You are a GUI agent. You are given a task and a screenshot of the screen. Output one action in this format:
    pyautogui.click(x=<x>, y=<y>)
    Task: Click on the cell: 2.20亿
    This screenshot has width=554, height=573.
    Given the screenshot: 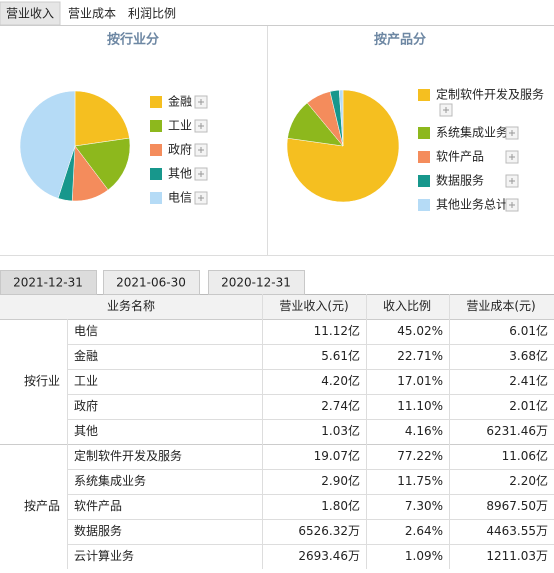 What is the action you would take?
    pyautogui.click(x=528, y=480)
    